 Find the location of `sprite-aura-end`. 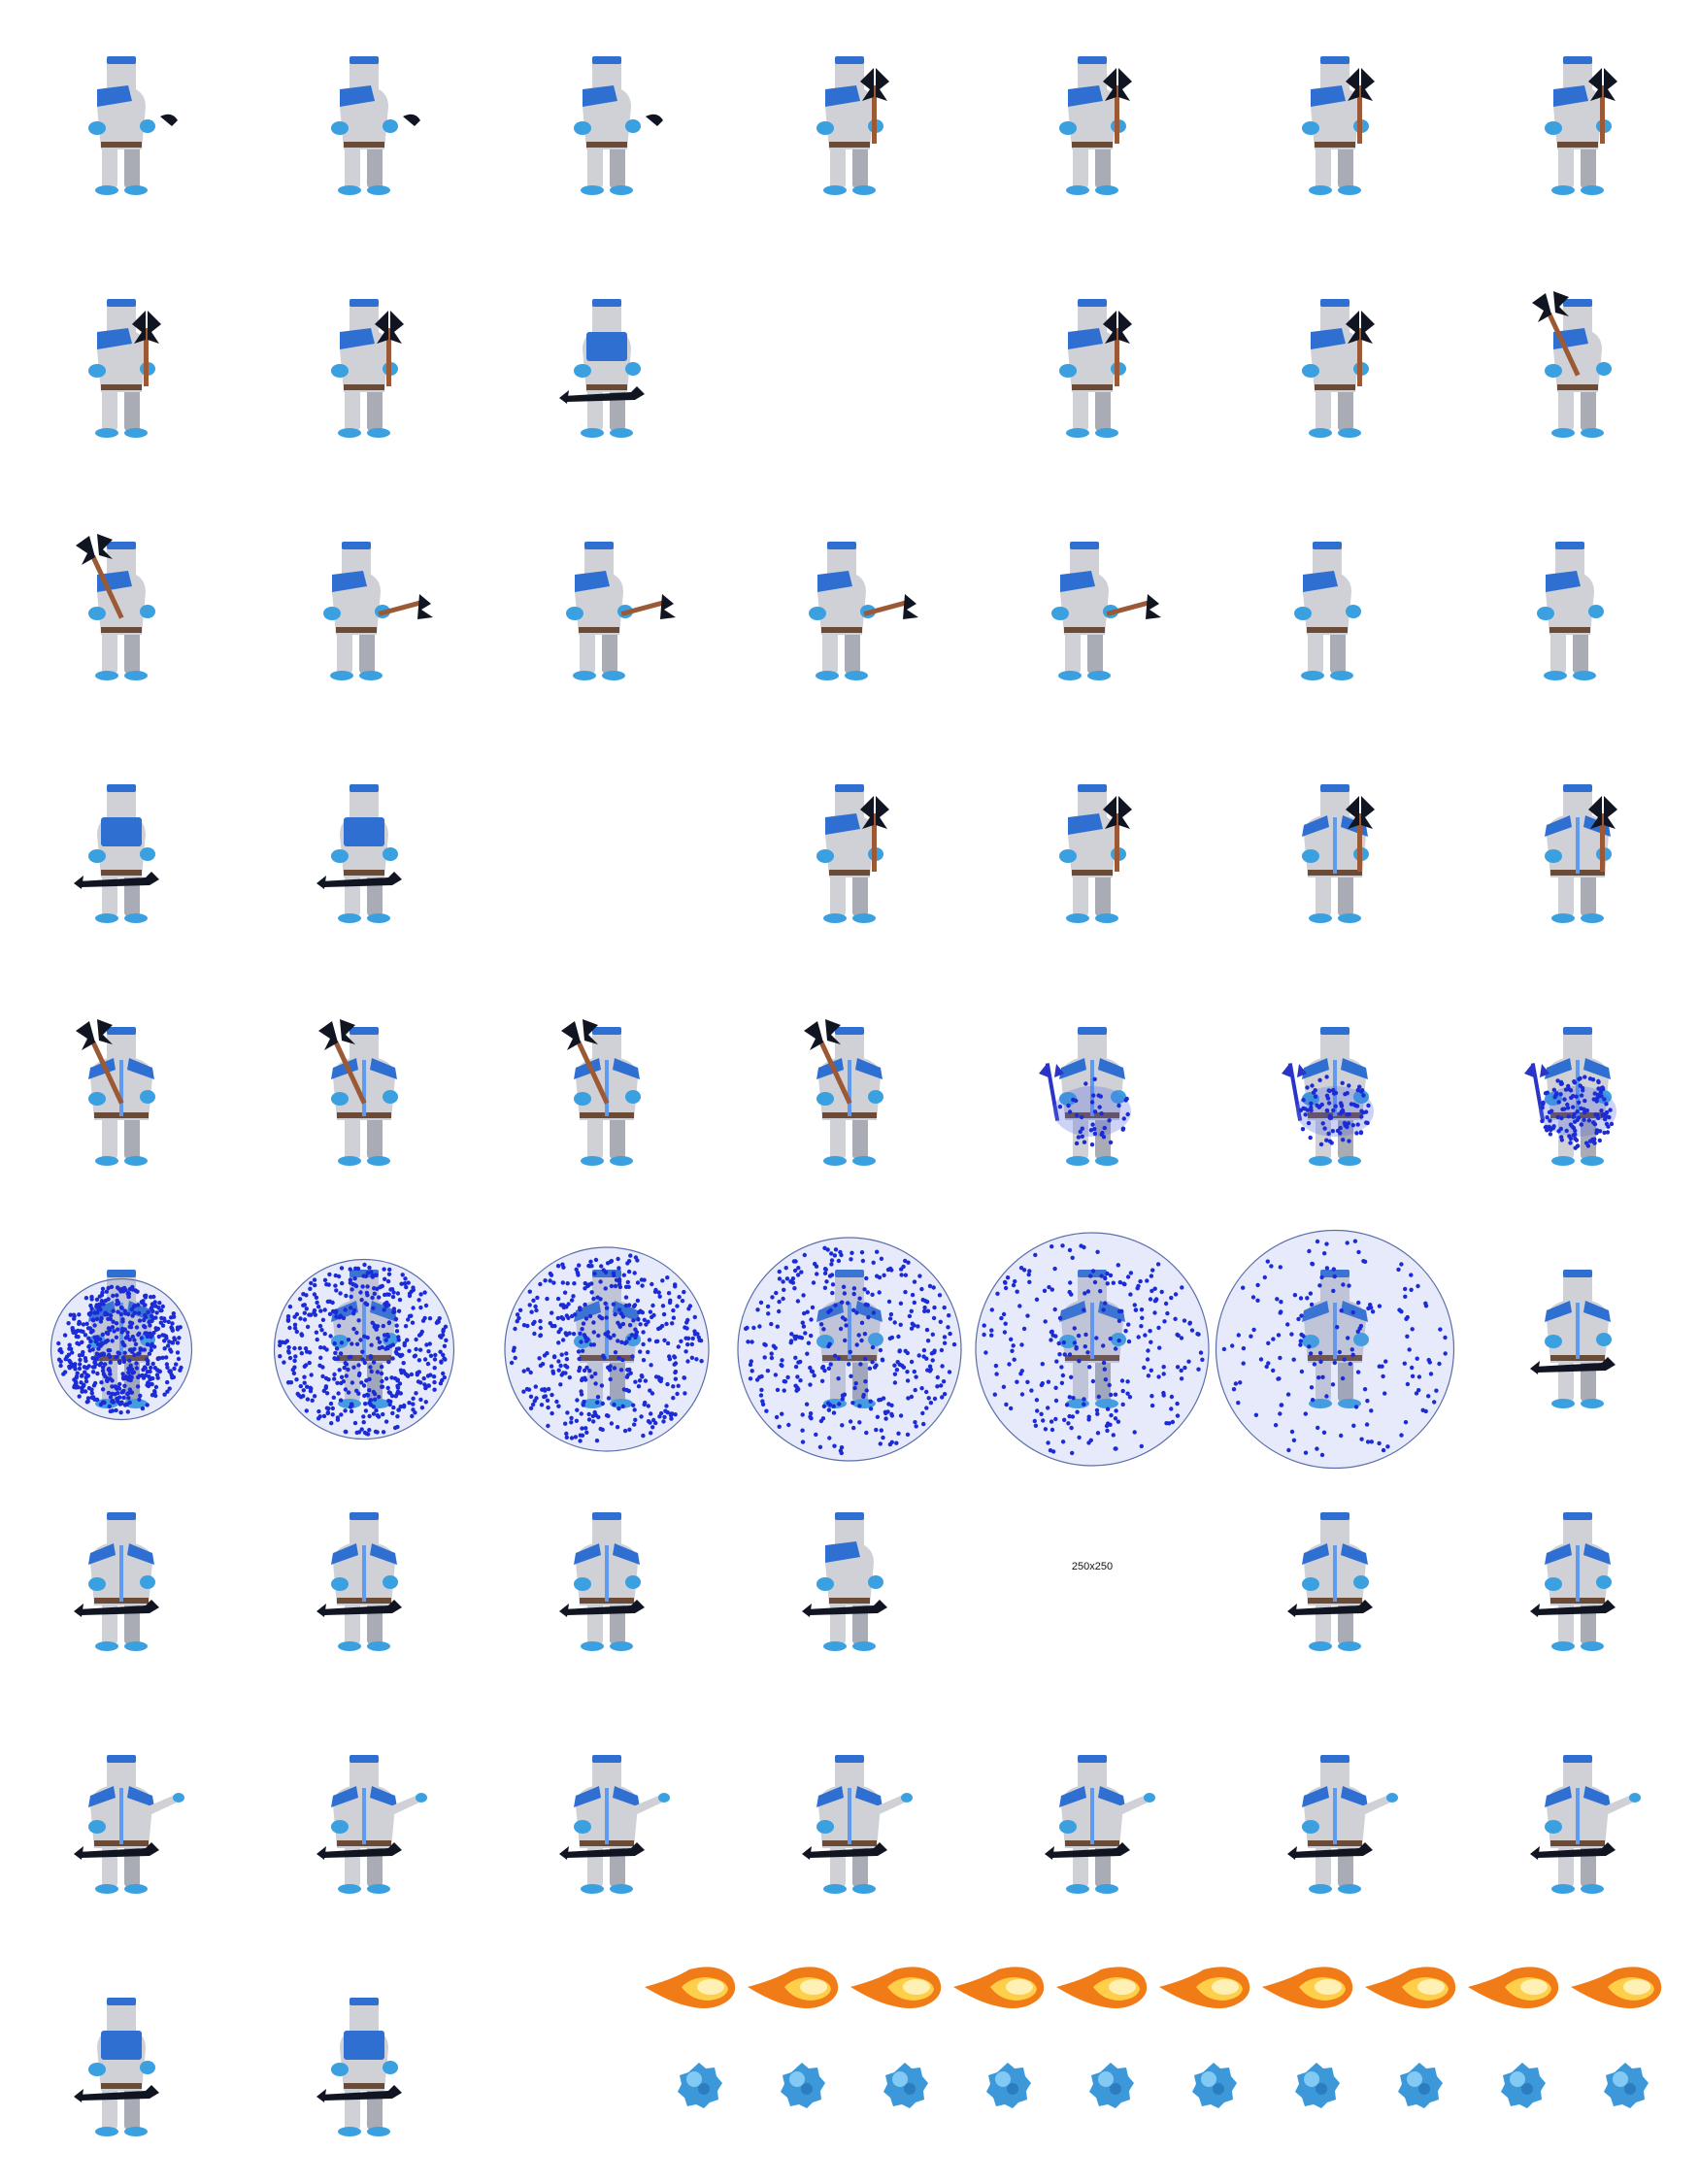

sprite-aura-end is located at coordinates (1573, 1339).